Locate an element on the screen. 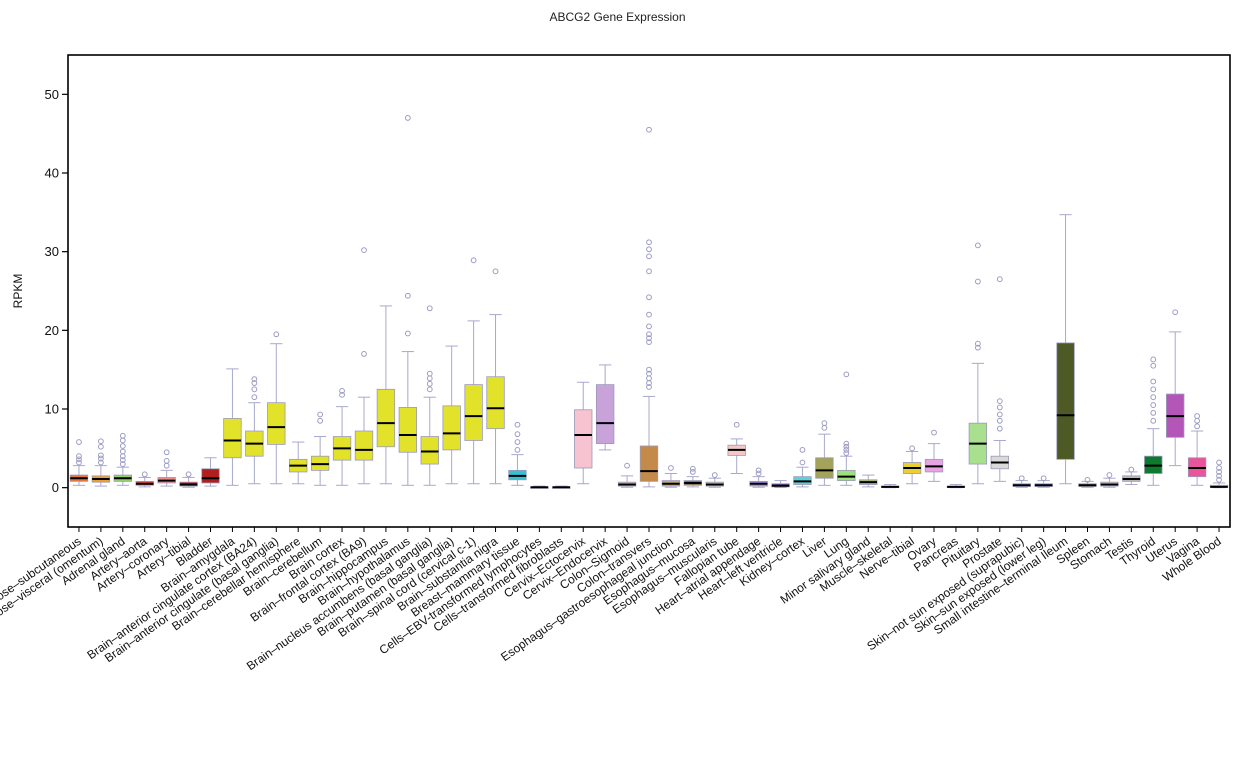  y-tick-label: 20 is located at coordinates (52, 330).